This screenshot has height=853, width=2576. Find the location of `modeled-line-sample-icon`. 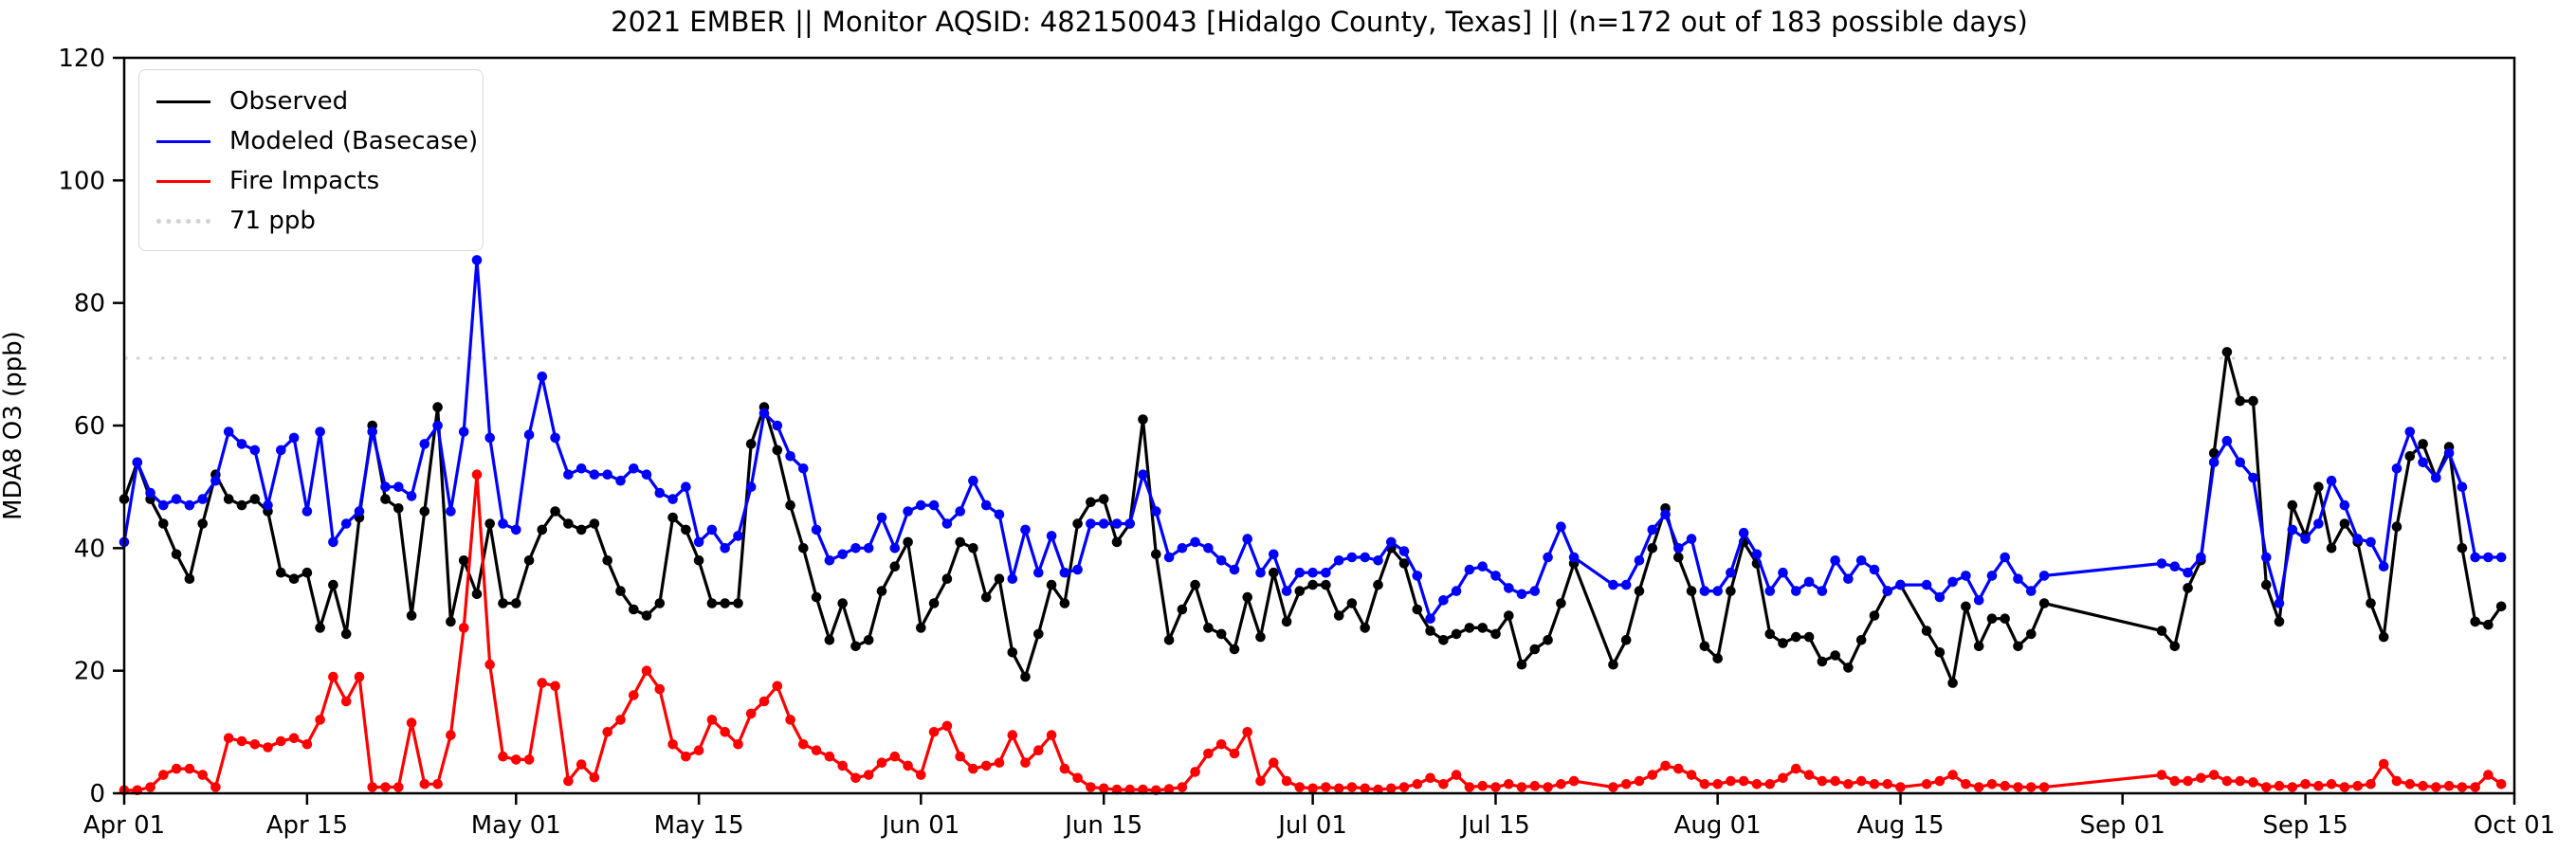

modeled-line-sample-icon is located at coordinates (183, 141).